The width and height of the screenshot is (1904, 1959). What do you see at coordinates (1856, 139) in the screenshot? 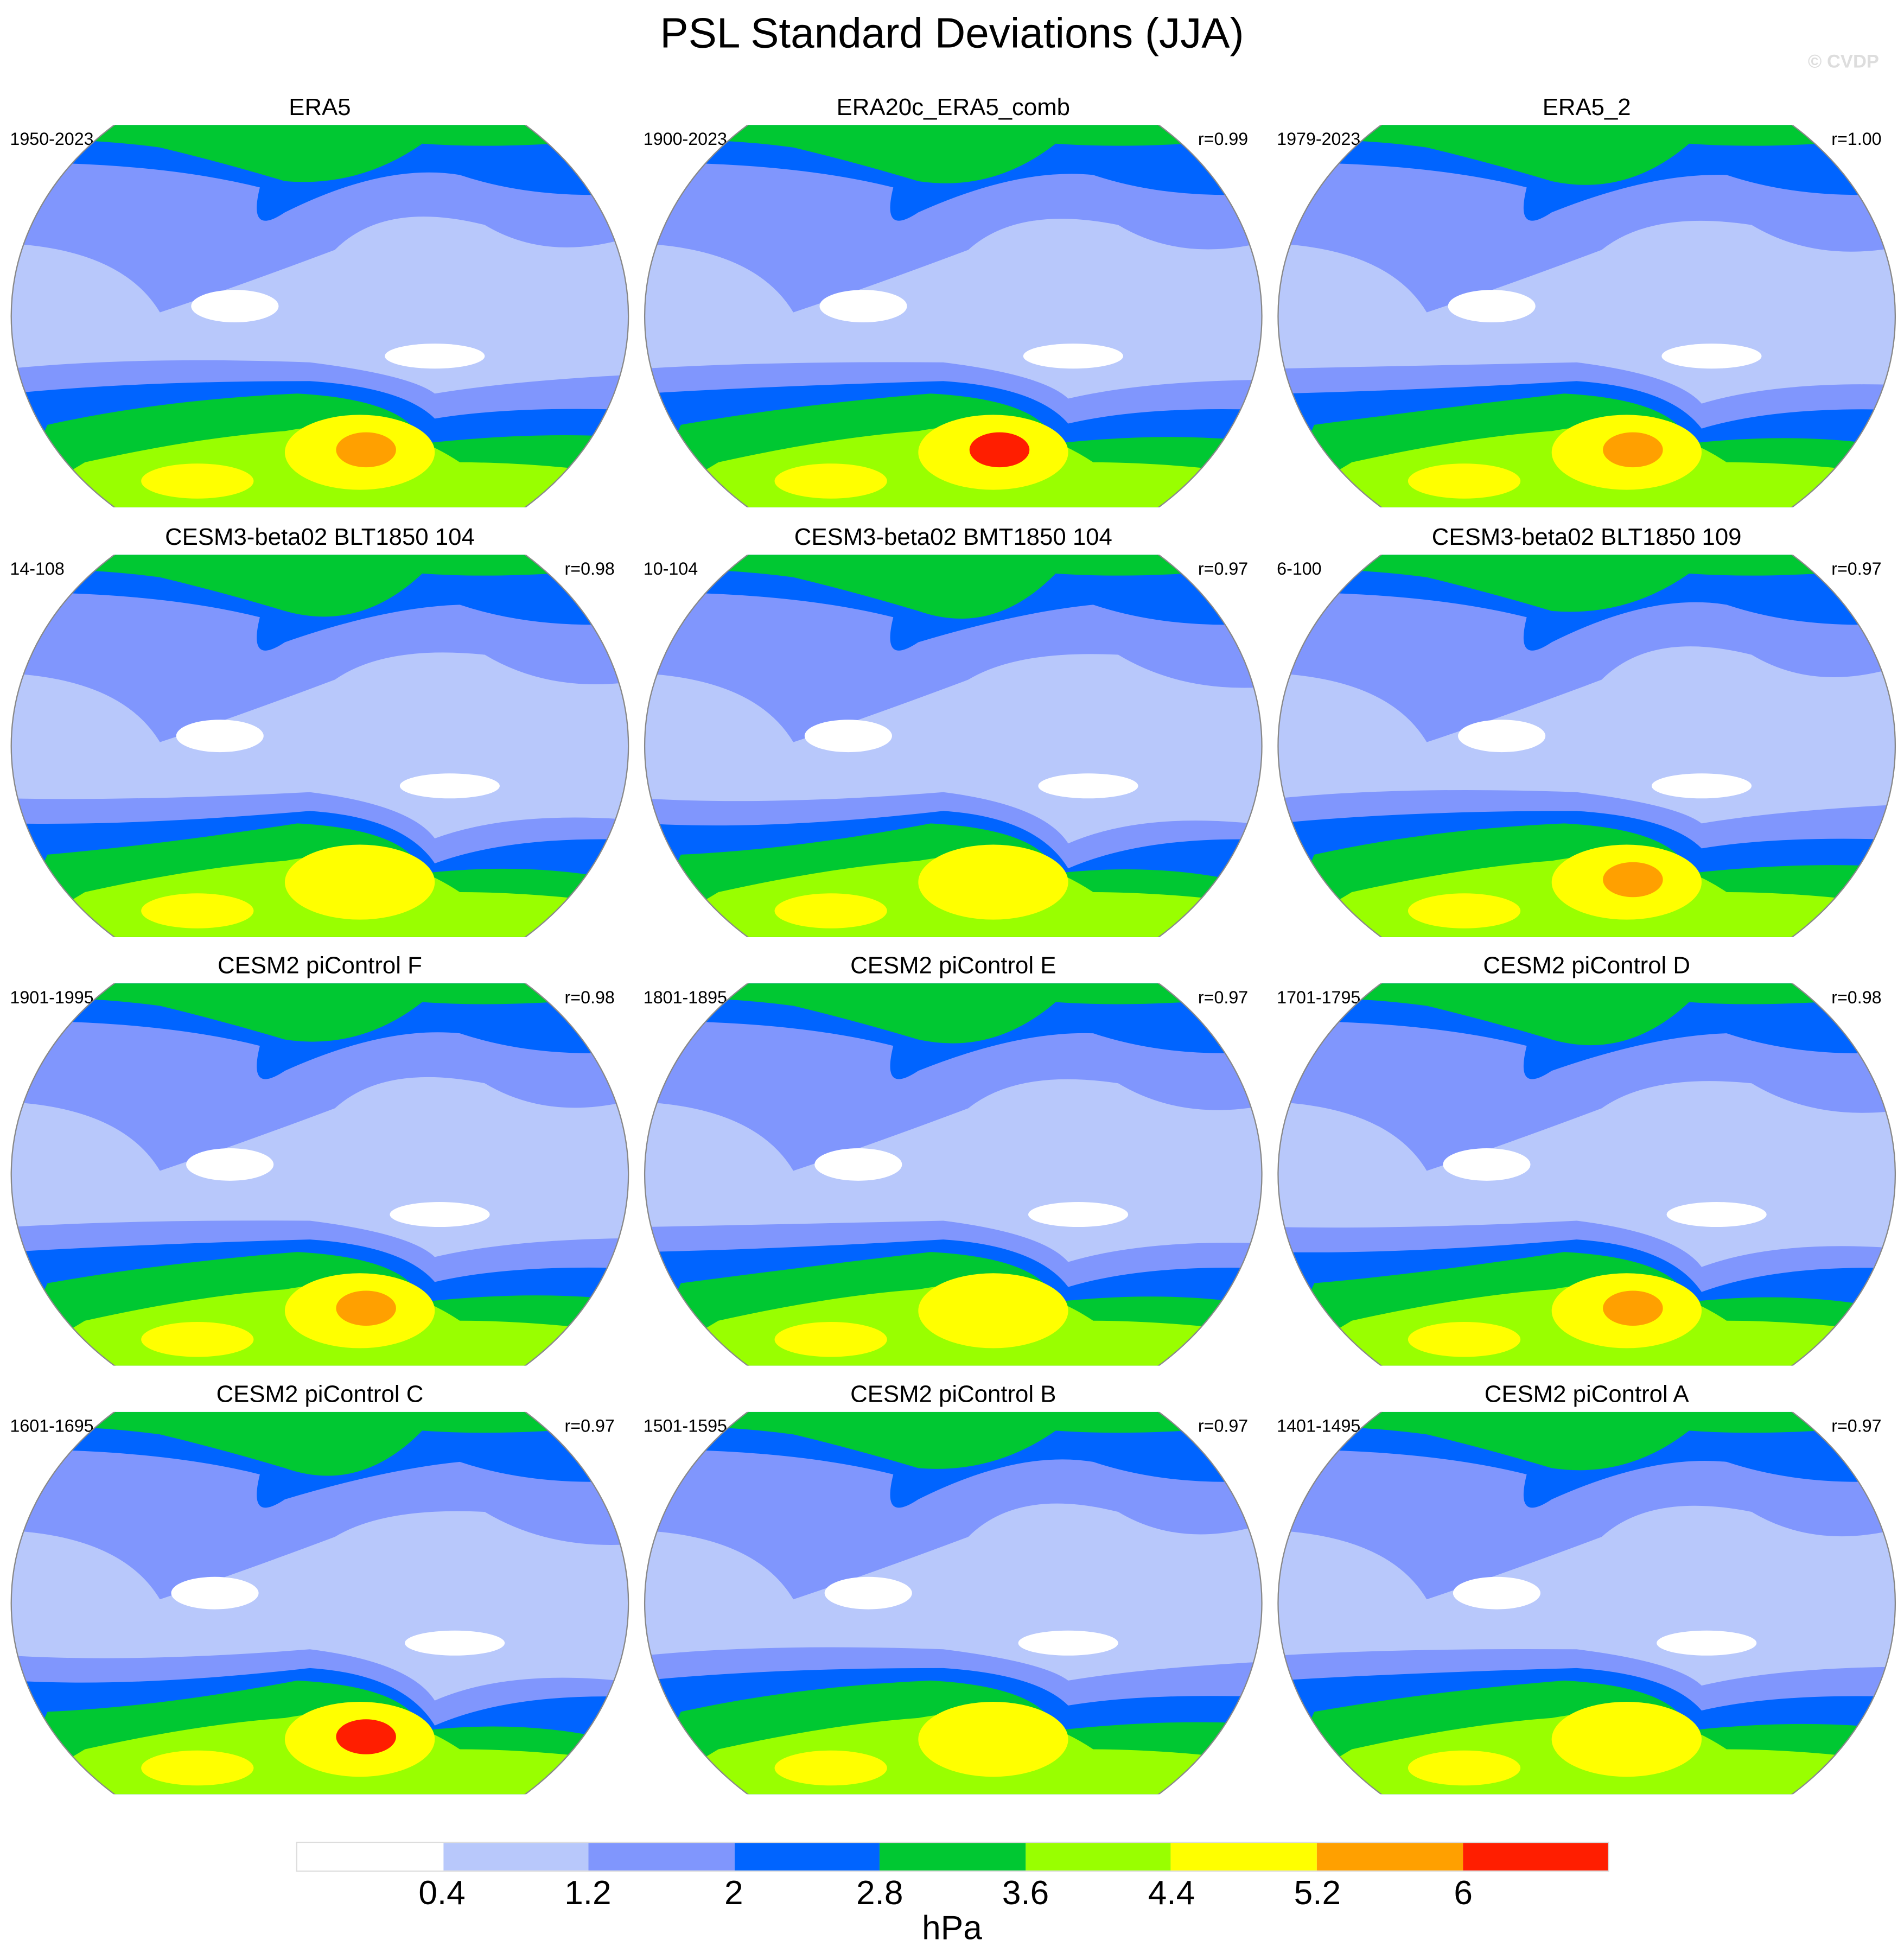
I see `panel-correlation: r=1.00` at bounding box center [1856, 139].